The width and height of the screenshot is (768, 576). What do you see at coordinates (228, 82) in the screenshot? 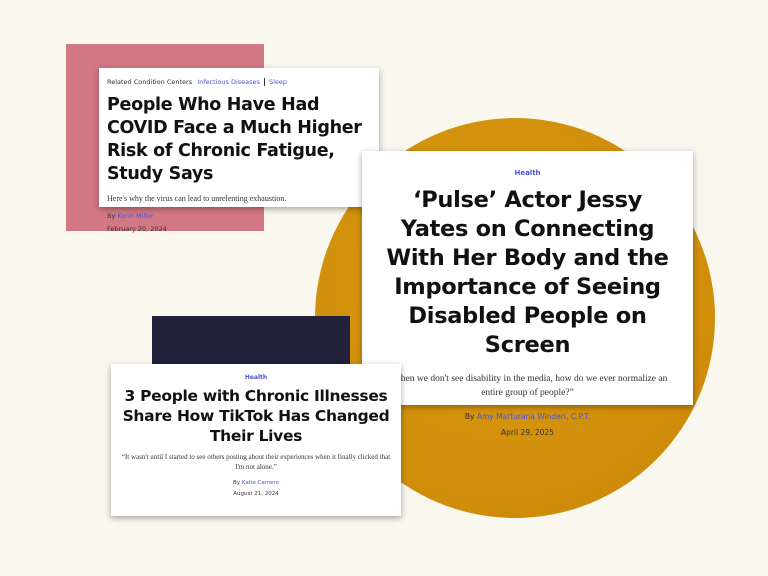
I see `link-infectious-diseases: Infectious Diseases` at bounding box center [228, 82].